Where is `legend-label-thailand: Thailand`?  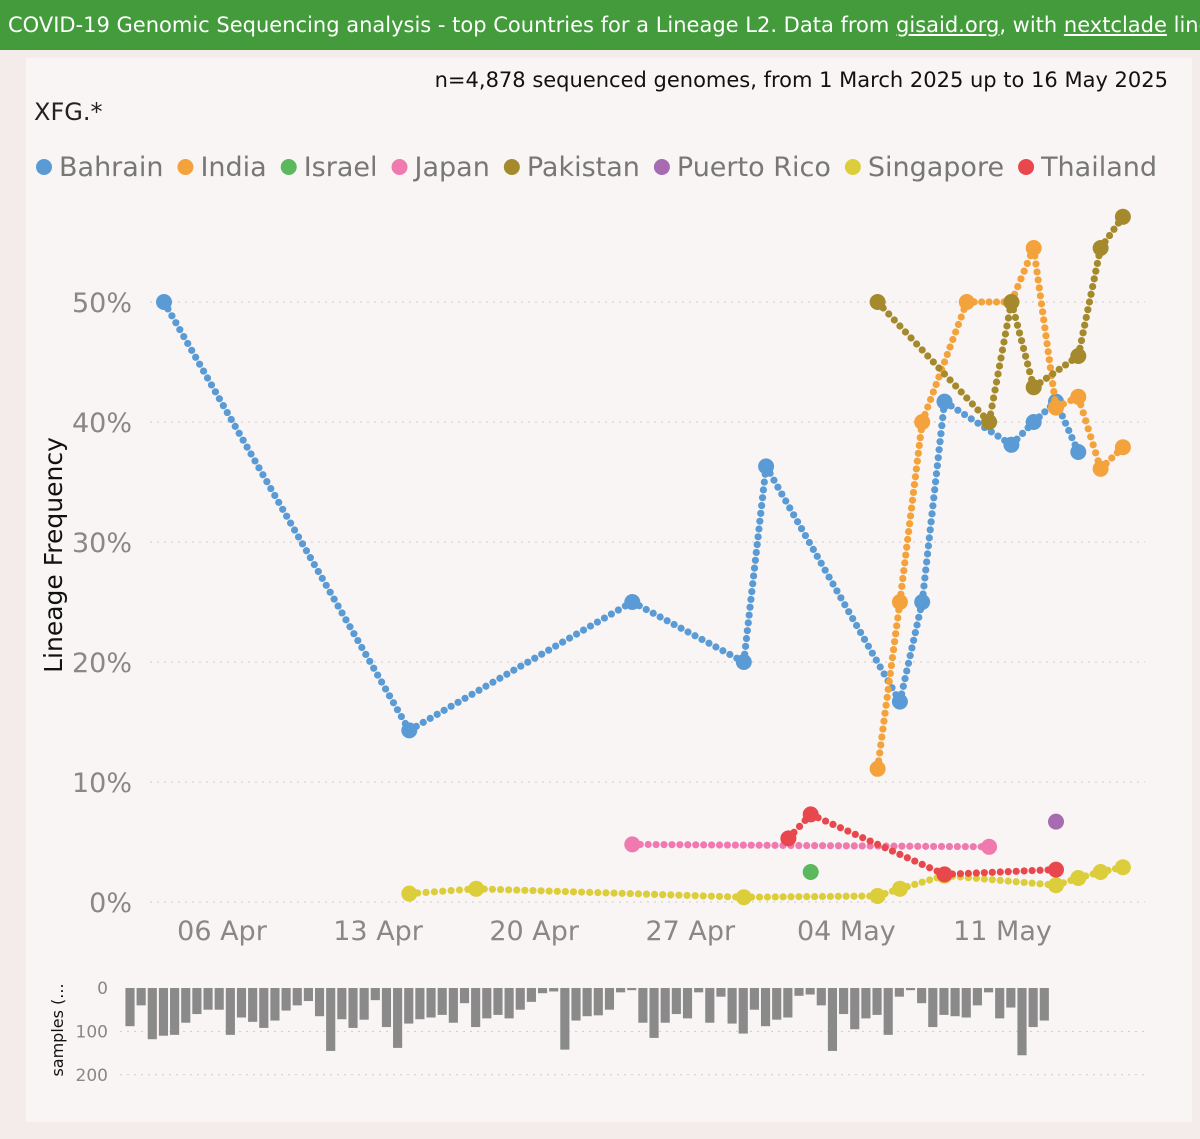 legend-label-thailand: Thailand is located at coordinates (1098, 167).